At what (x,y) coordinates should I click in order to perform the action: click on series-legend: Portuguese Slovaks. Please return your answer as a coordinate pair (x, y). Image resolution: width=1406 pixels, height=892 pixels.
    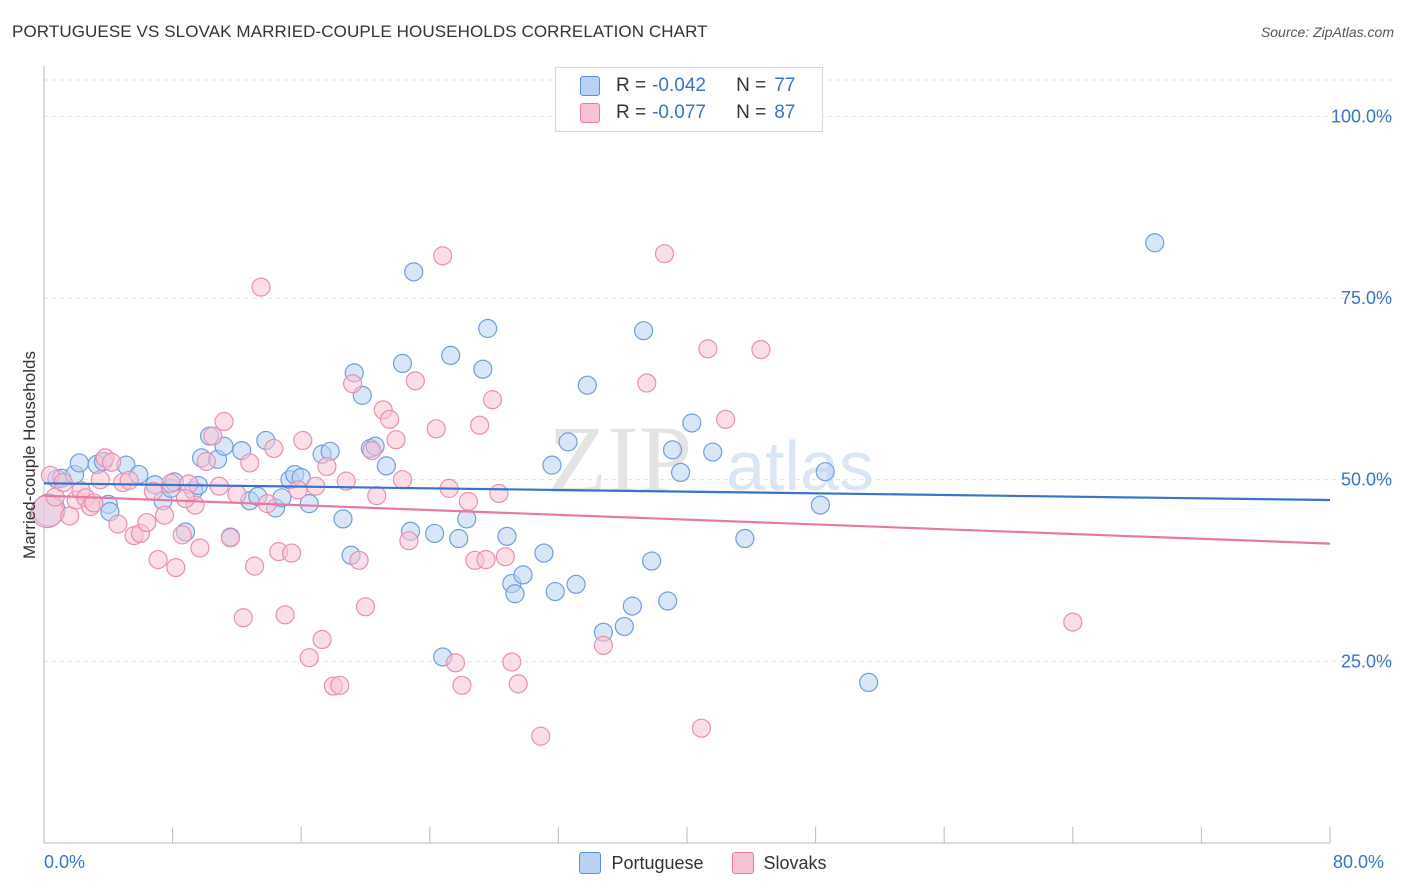
    Looking at the image, I should click on (703, 863).